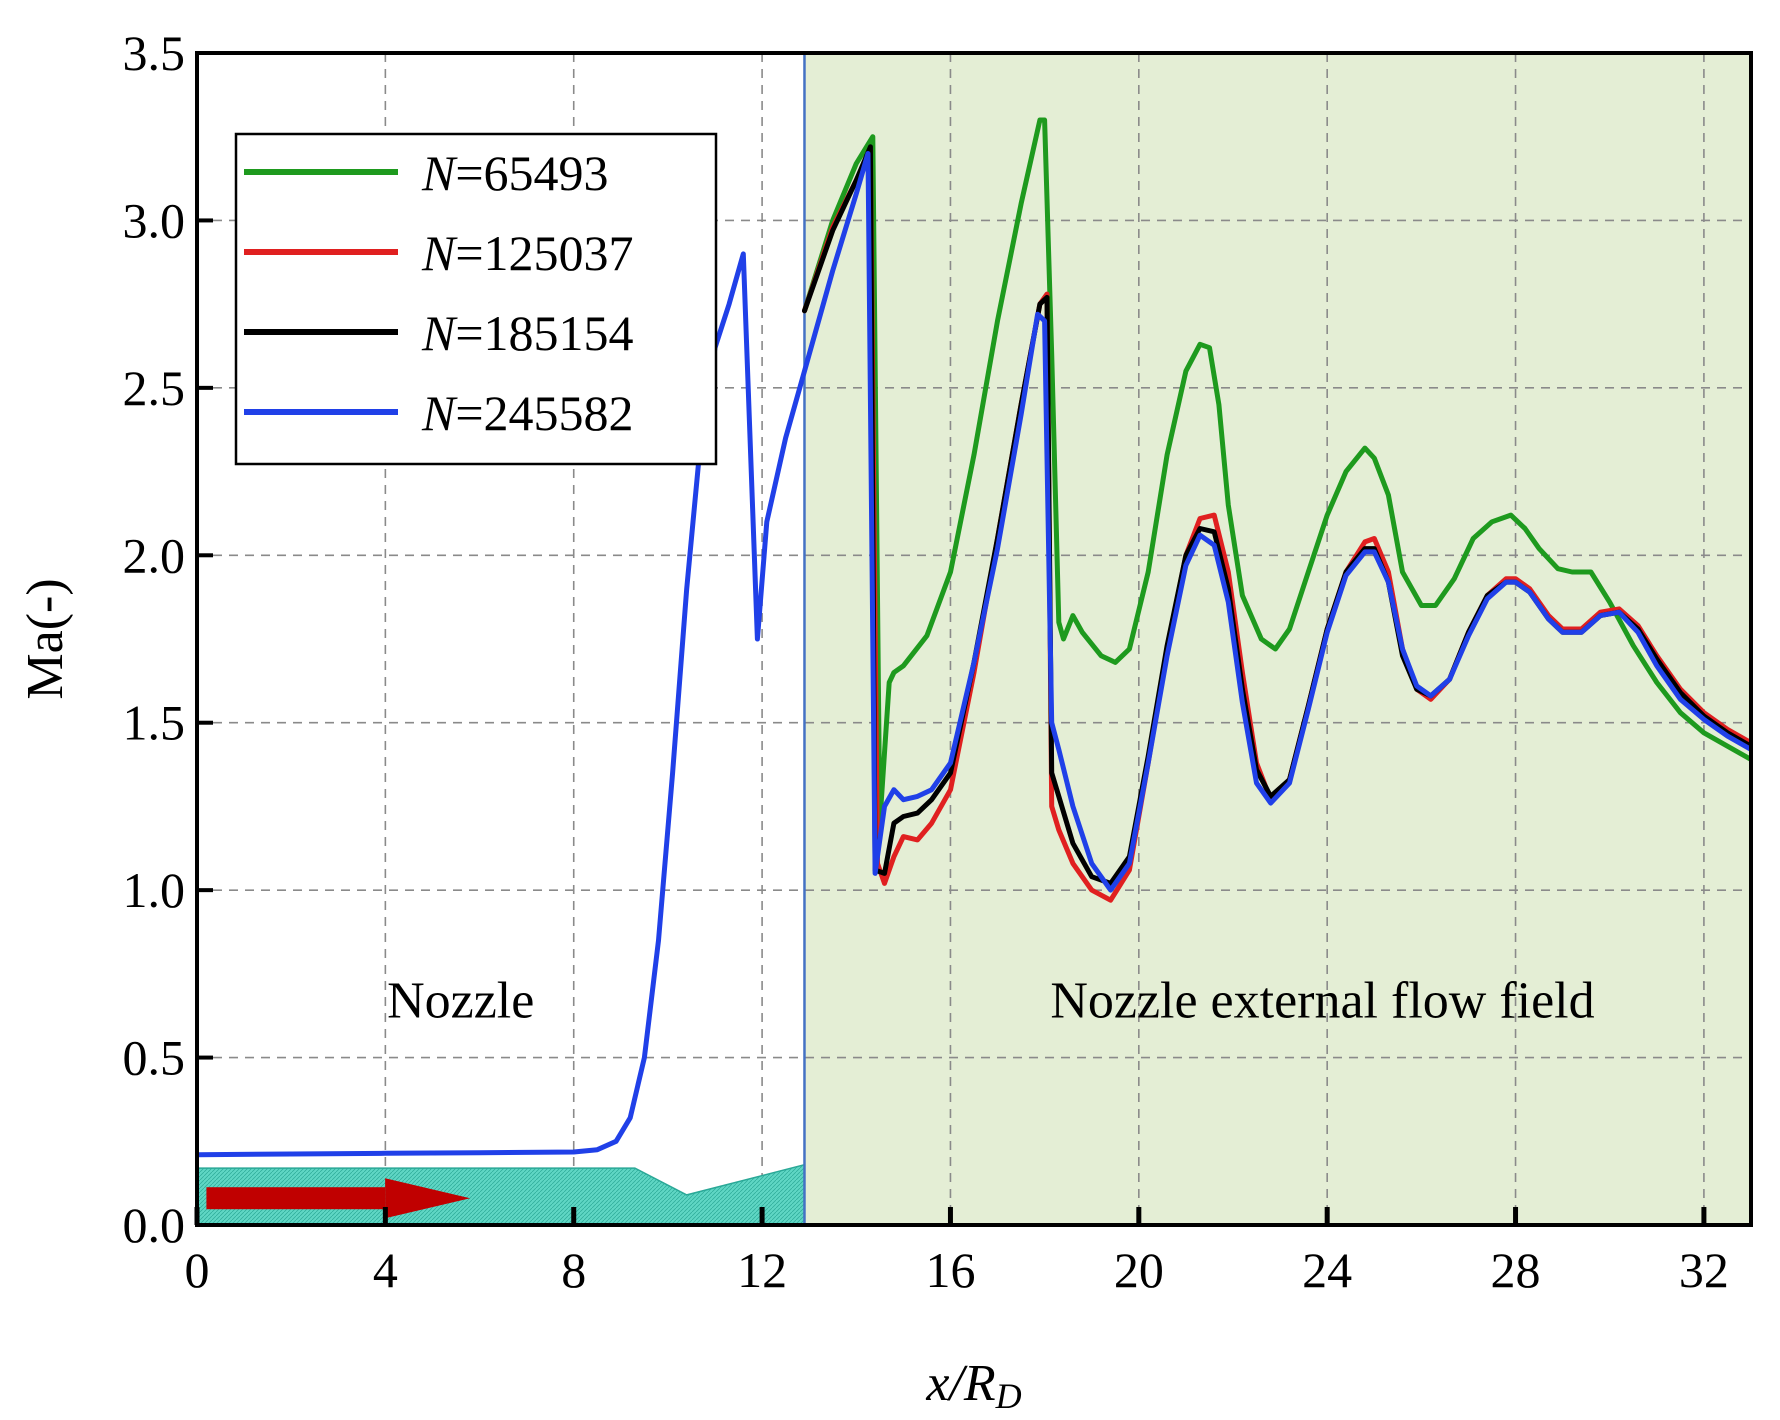  Describe the element at coordinates (154, 723) in the screenshot. I see `y-tick-label: 1.5` at that location.